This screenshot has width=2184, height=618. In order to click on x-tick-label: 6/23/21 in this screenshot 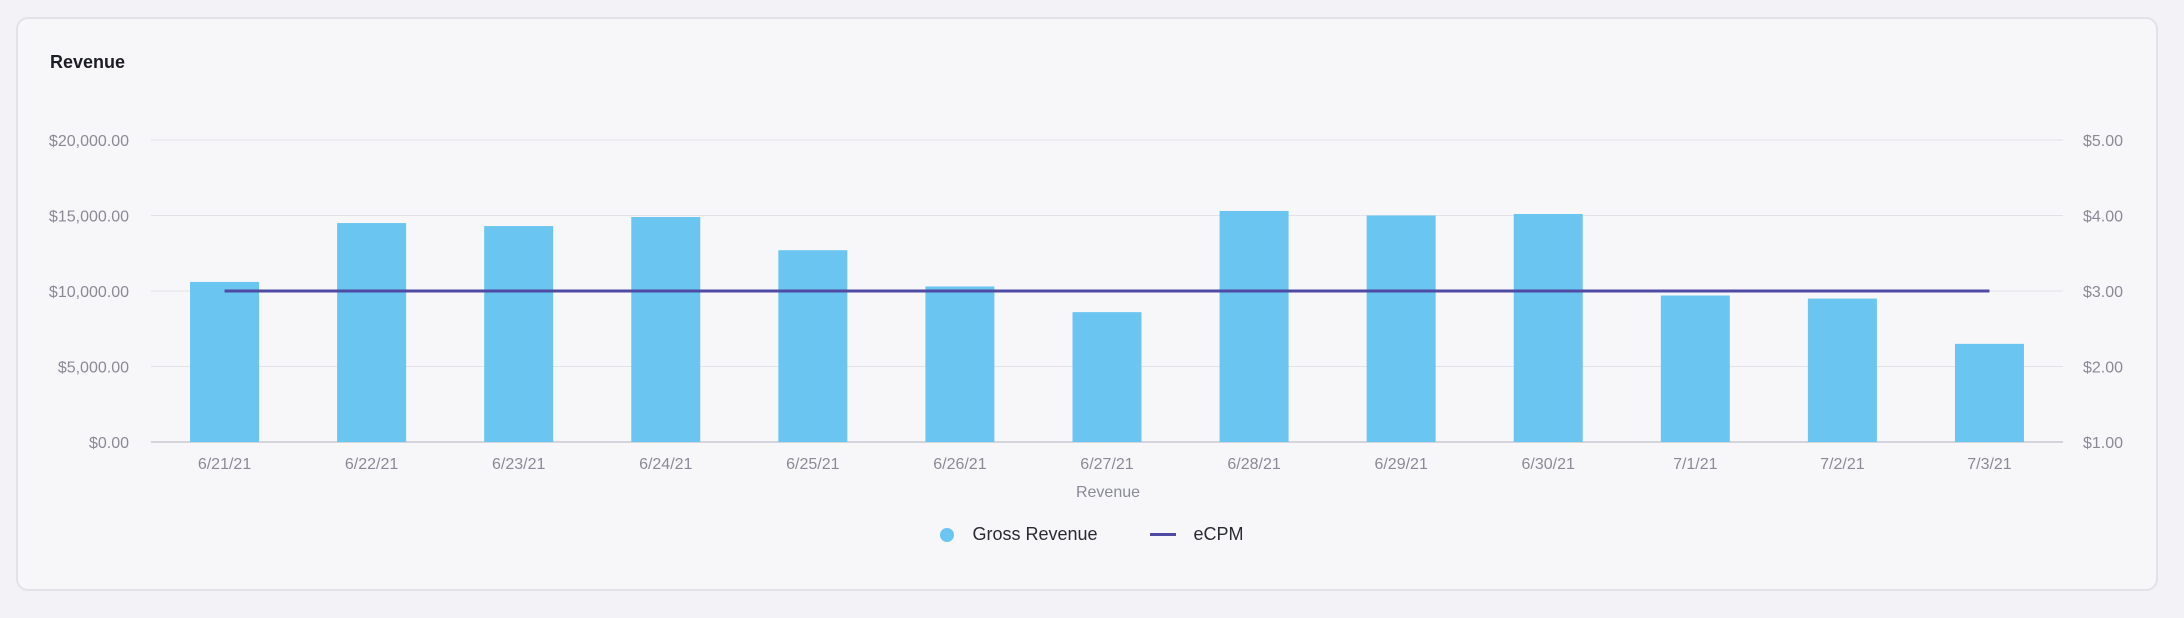, I will do `click(518, 464)`.